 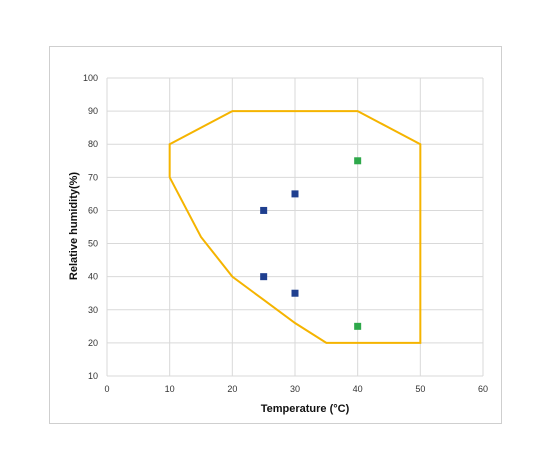 I want to click on y-tick-label: 80, so click(x=93, y=144).